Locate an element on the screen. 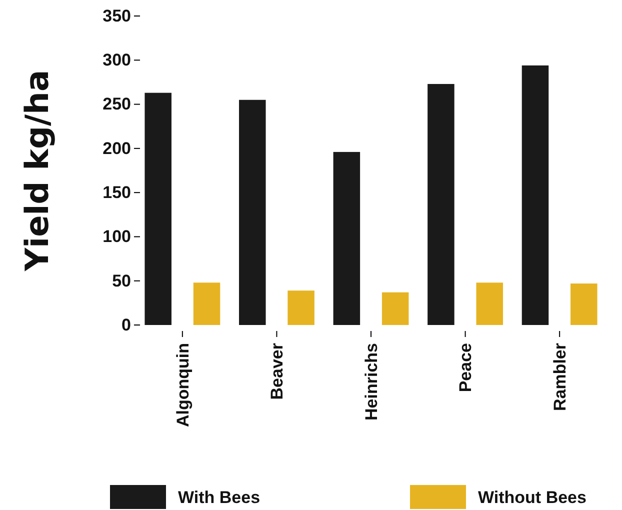 The height and width of the screenshot is (510, 622). legend-label: With Bees is located at coordinates (219, 497).